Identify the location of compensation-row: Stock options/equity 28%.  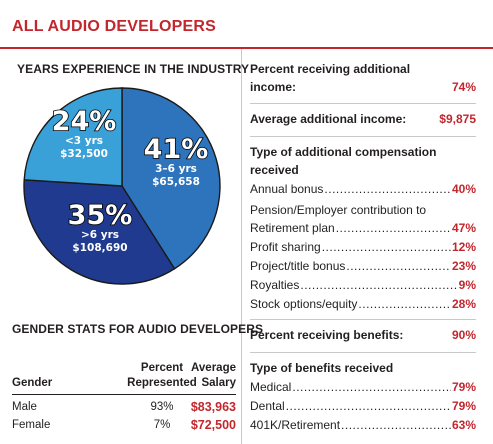
(363, 304).